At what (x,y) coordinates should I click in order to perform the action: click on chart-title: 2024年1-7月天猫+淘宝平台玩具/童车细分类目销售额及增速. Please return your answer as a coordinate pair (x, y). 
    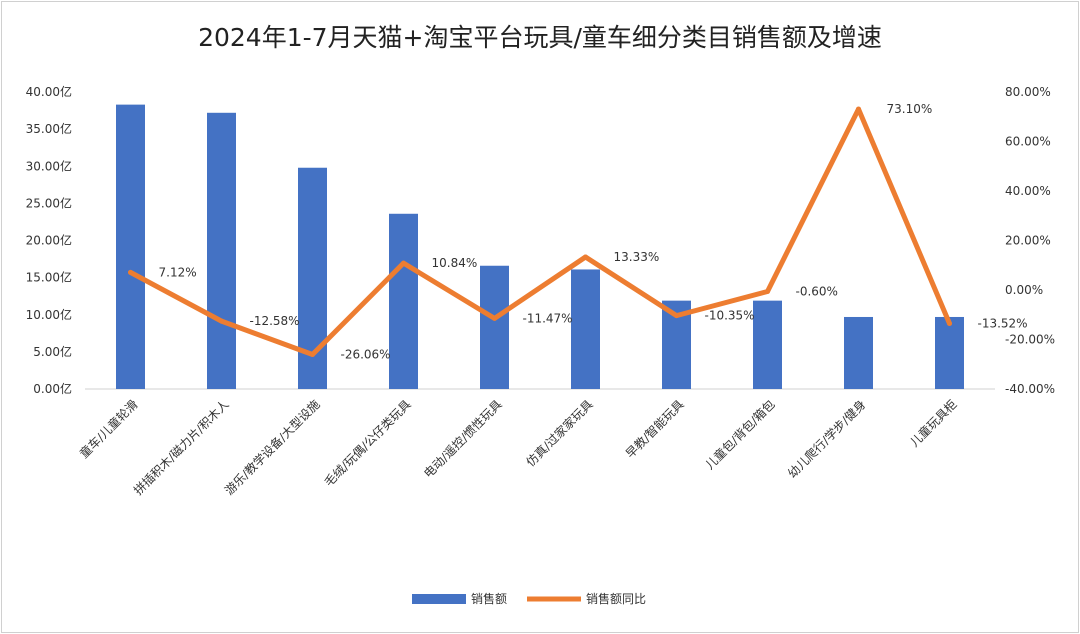
    Looking at the image, I should click on (540, 37).